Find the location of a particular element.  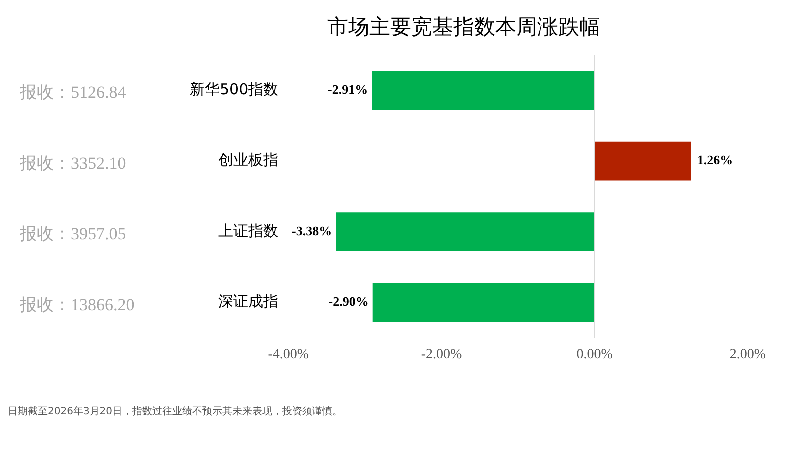

data-label: -2.90% is located at coordinates (348, 302).